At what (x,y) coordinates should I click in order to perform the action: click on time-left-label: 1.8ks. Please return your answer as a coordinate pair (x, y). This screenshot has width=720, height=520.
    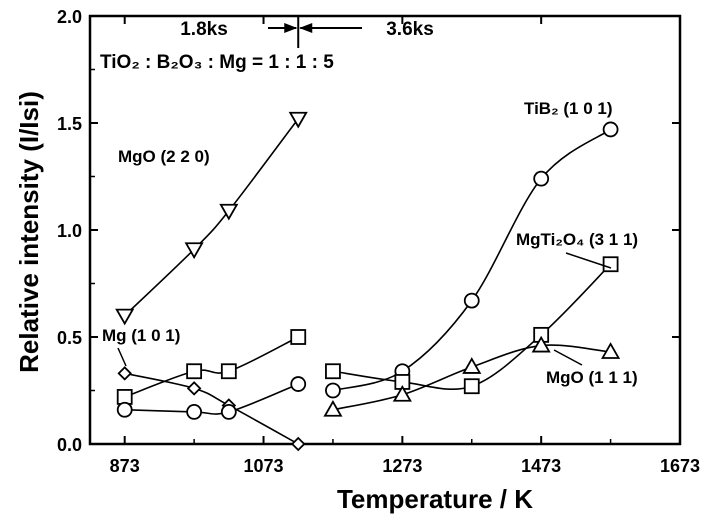
    Looking at the image, I should click on (204, 29).